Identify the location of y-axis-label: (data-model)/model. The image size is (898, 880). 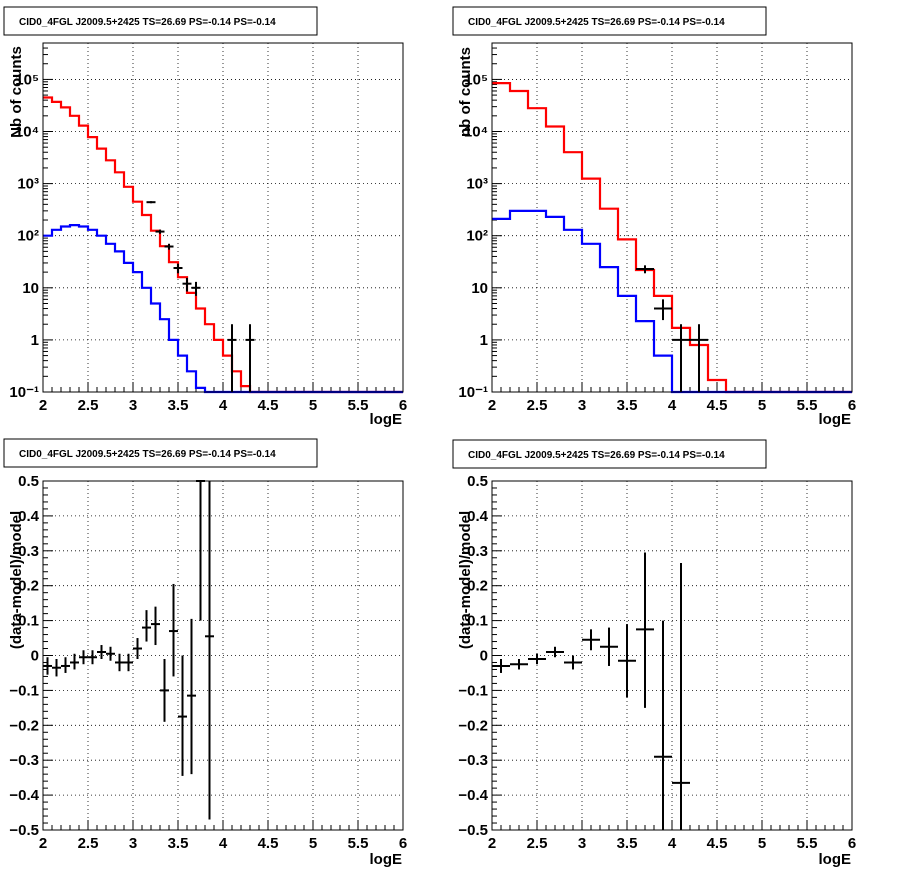
(465, 580).